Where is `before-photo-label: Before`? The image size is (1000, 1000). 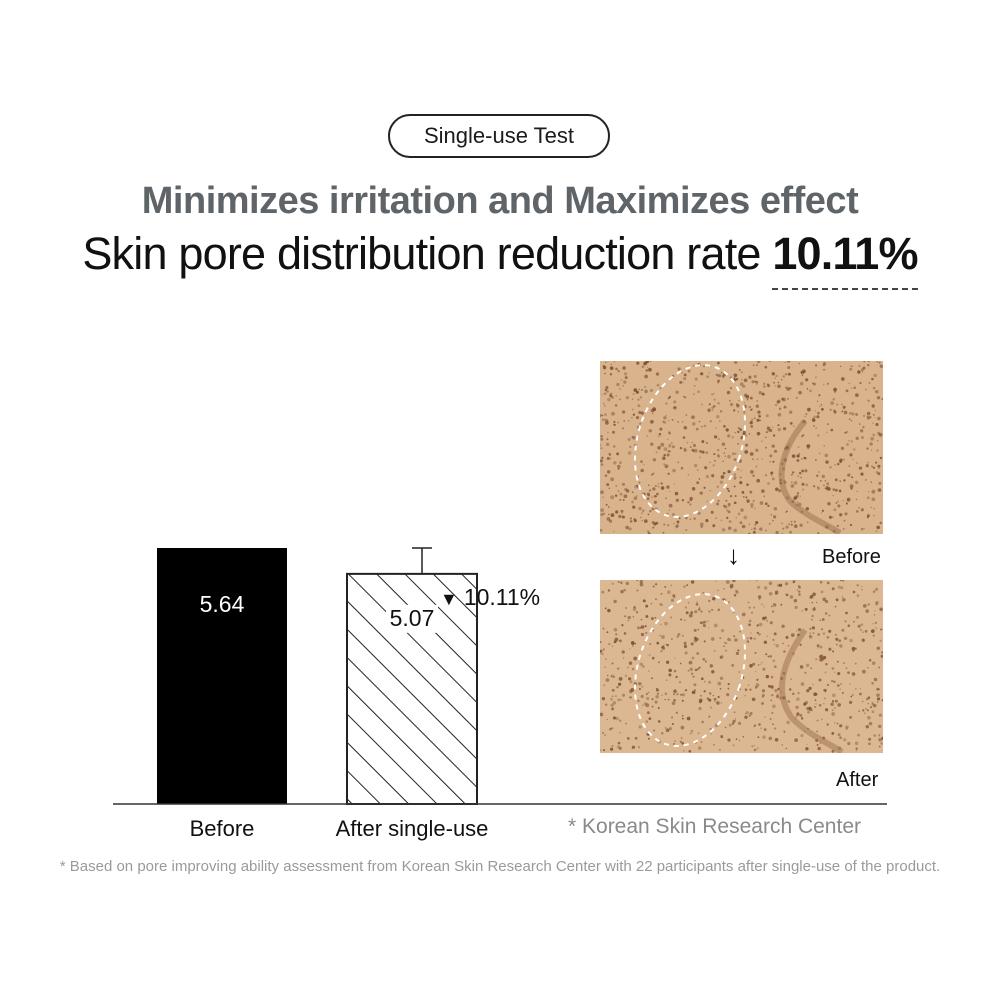 before-photo-label: Before is located at coordinates (851, 557).